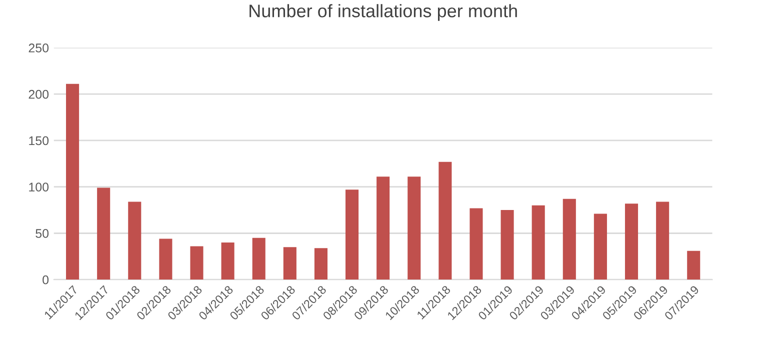 This screenshot has width=770, height=341. Describe the element at coordinates (42, 233) in the screenshot. I see `y-tick-label: 50` at that location.